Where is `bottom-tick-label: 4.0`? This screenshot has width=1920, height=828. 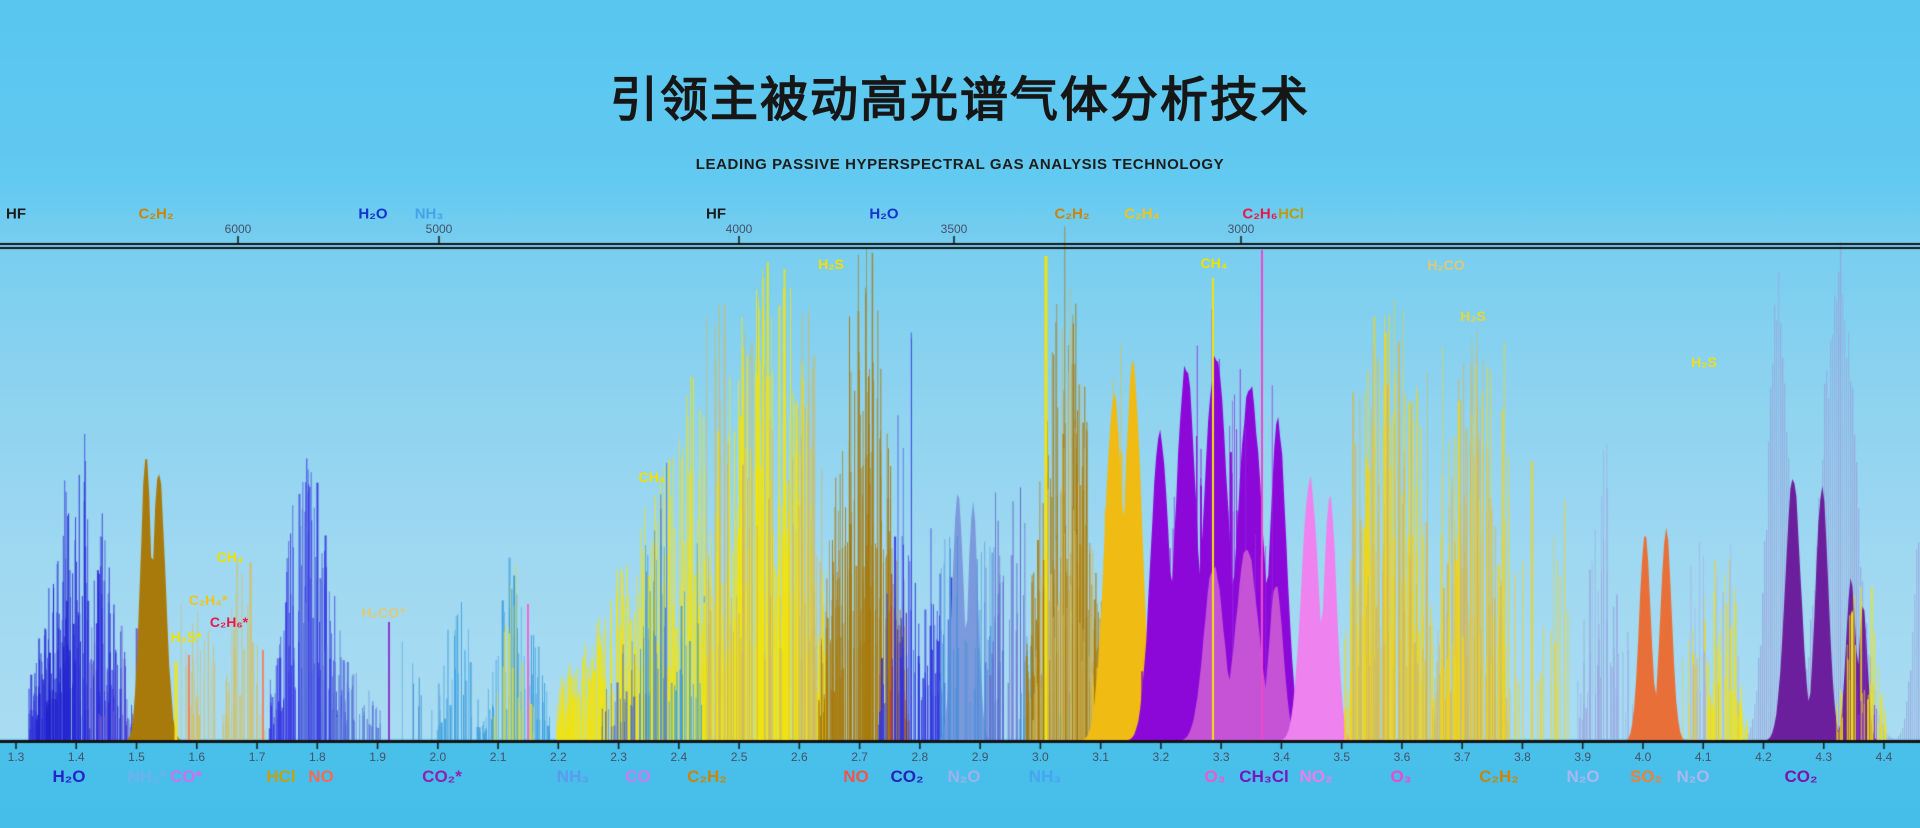
bottom-tick-label: 4.0 is located at coordinates (1643, 757).